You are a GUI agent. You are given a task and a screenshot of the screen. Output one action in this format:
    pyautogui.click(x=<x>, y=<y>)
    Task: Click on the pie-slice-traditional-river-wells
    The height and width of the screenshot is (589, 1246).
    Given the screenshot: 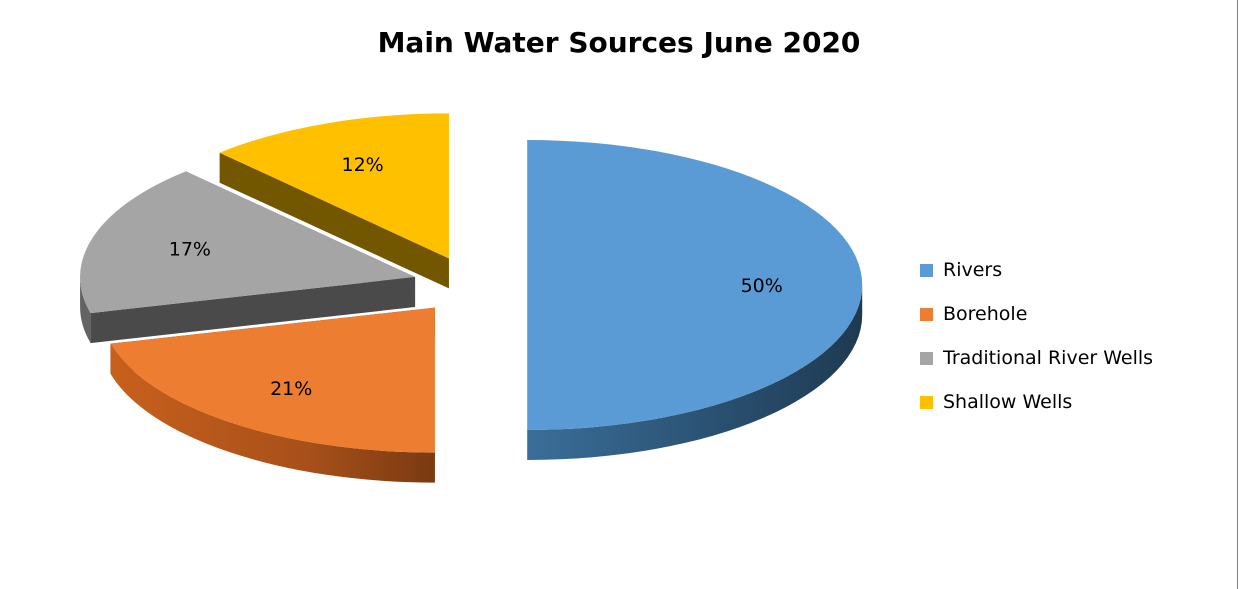 What is the action you would take?
    pyautogui.click(x=248, y=257)
    